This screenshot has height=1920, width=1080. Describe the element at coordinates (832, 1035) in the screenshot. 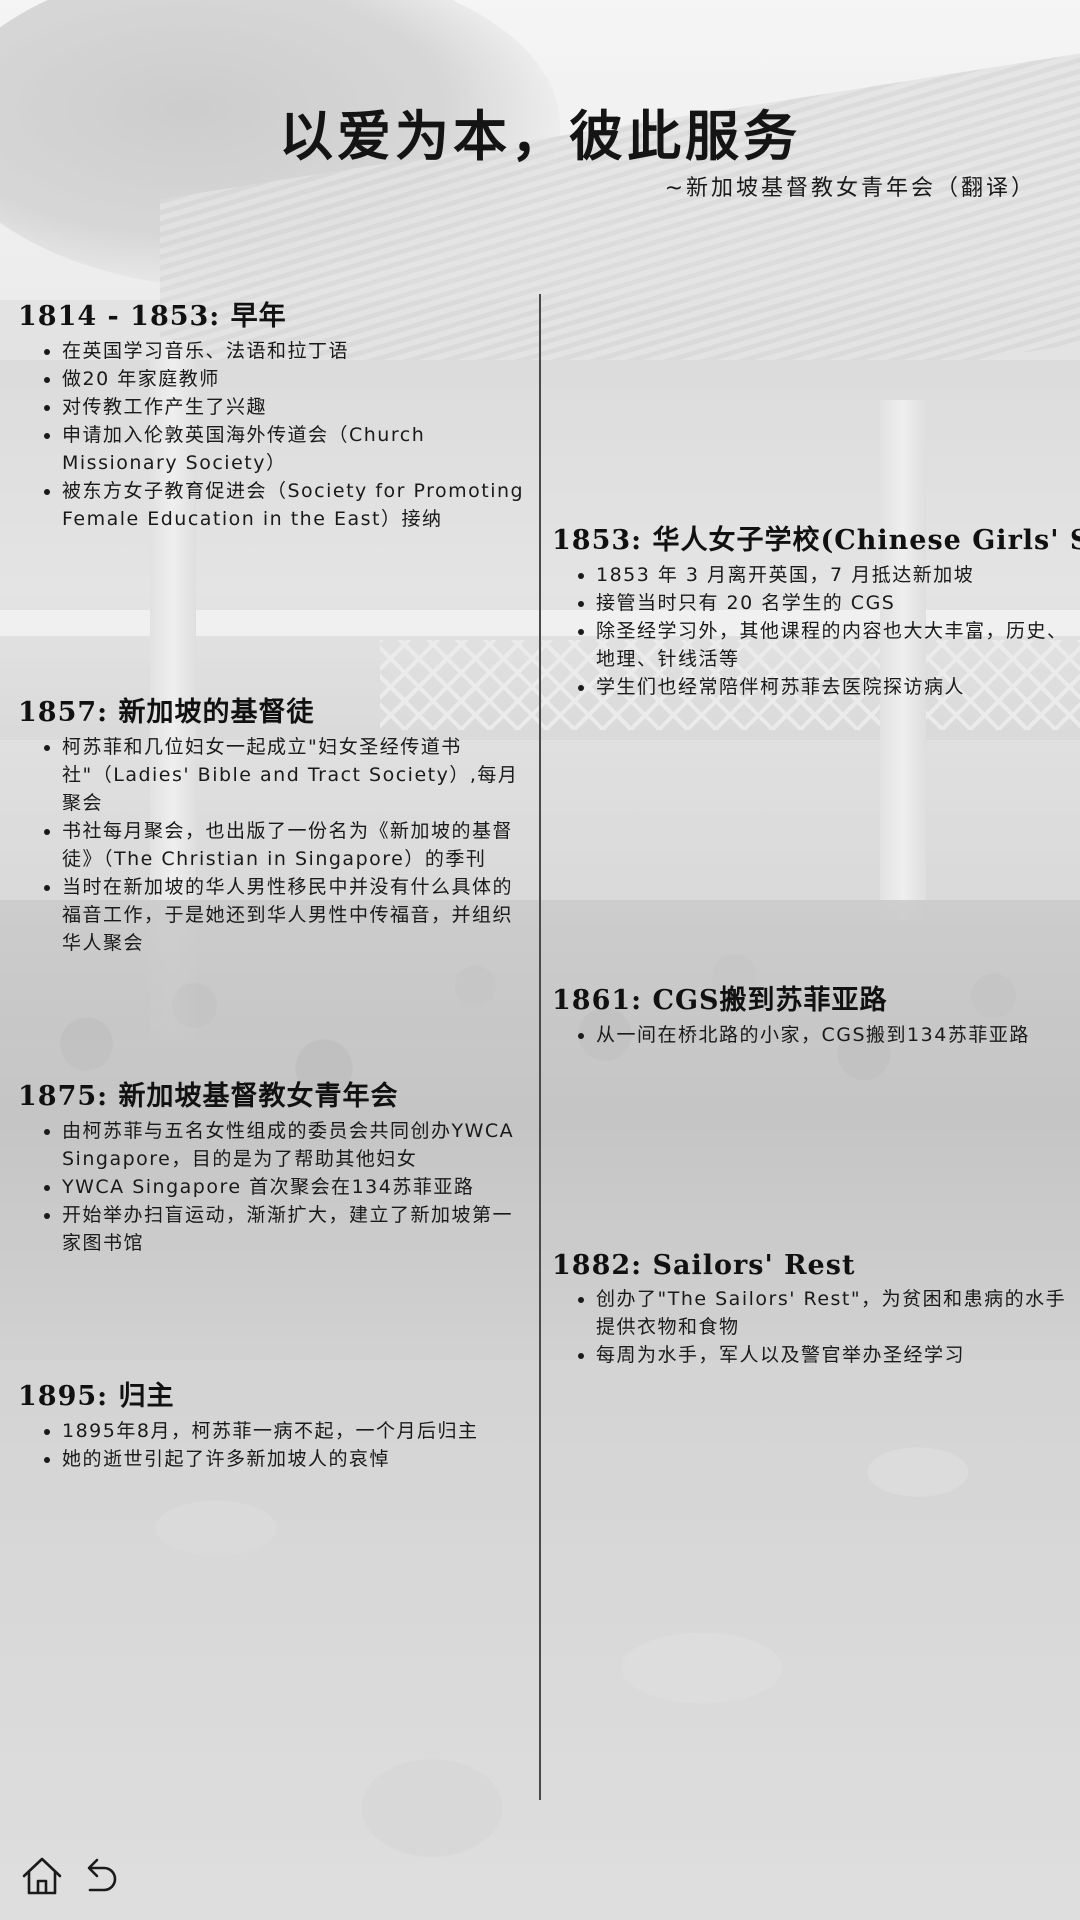

I see `list-item: 从一间在桥北路的小家，CGS搬到134苏菲亚路` at that location.